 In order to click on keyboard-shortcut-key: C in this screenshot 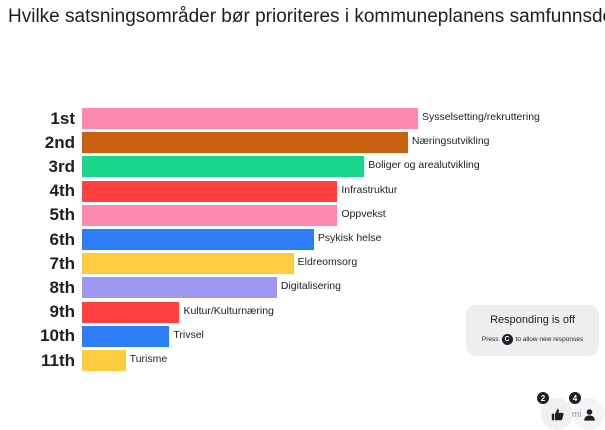, I will do `click(507, 339)`.